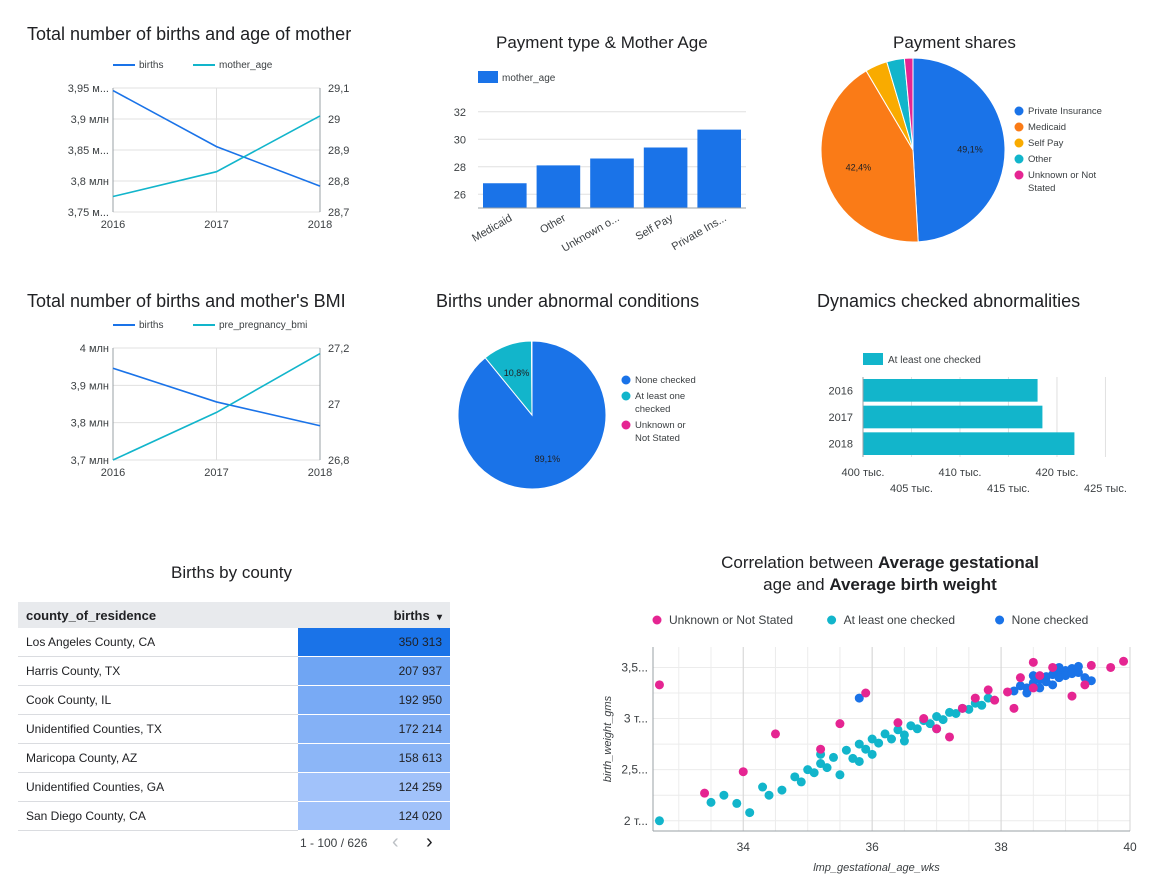 This screenshot has width=1156, height=880. I want to click on left-tick-label: 3,8 млн, so click(90, 182).